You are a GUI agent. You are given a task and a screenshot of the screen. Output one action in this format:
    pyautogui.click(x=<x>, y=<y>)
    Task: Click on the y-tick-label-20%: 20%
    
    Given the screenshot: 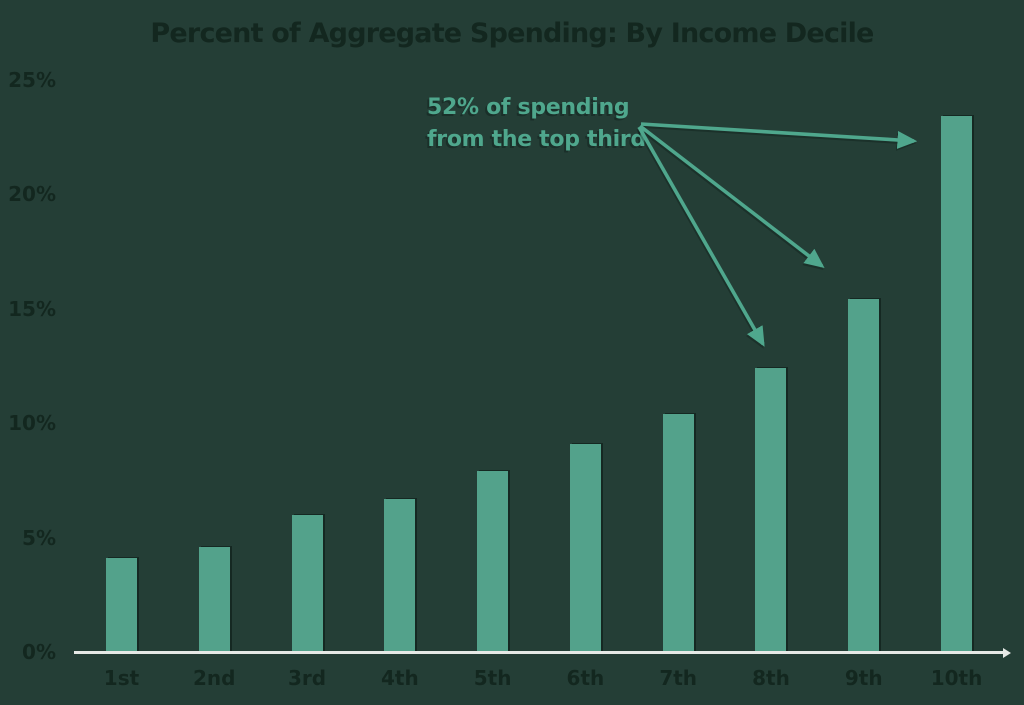 What is the action you would take?
    pyautogui.click(x=32, y=194)
    